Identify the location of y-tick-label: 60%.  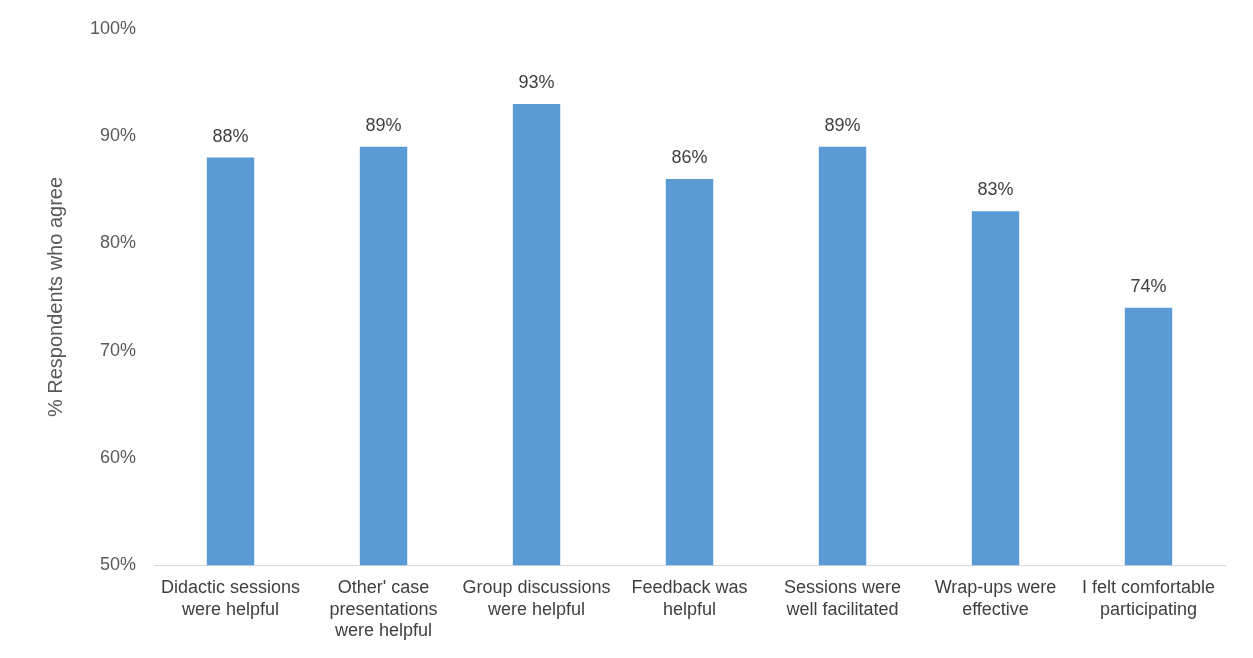
(118, 456).